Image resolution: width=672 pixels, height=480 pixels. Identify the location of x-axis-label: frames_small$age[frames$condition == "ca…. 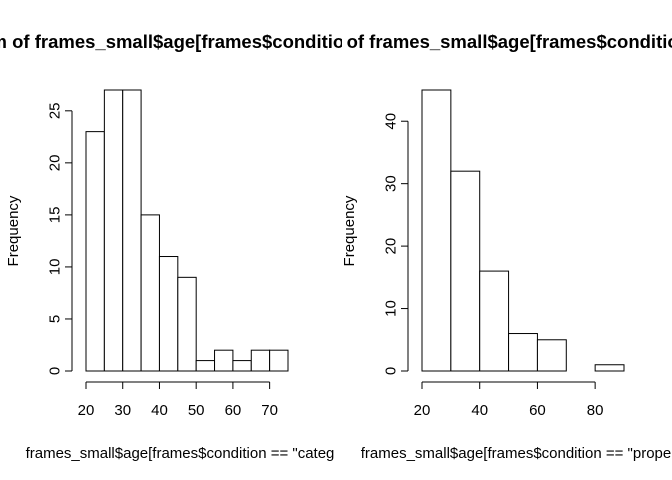
(180, 453).